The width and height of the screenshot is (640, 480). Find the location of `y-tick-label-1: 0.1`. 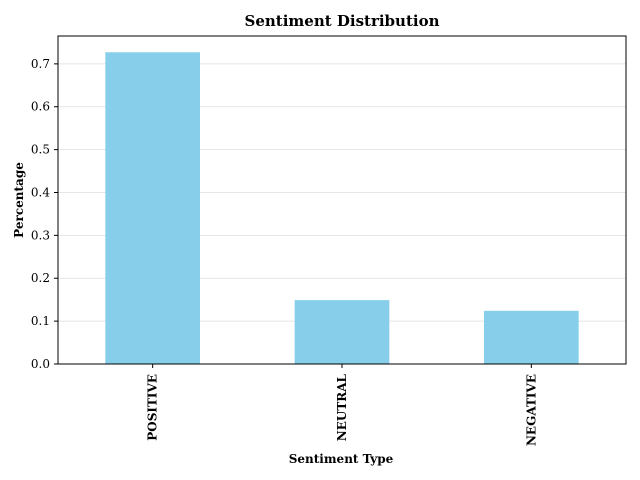

y-tick-label-1: 0.1 is located at coordinates (40, 321).